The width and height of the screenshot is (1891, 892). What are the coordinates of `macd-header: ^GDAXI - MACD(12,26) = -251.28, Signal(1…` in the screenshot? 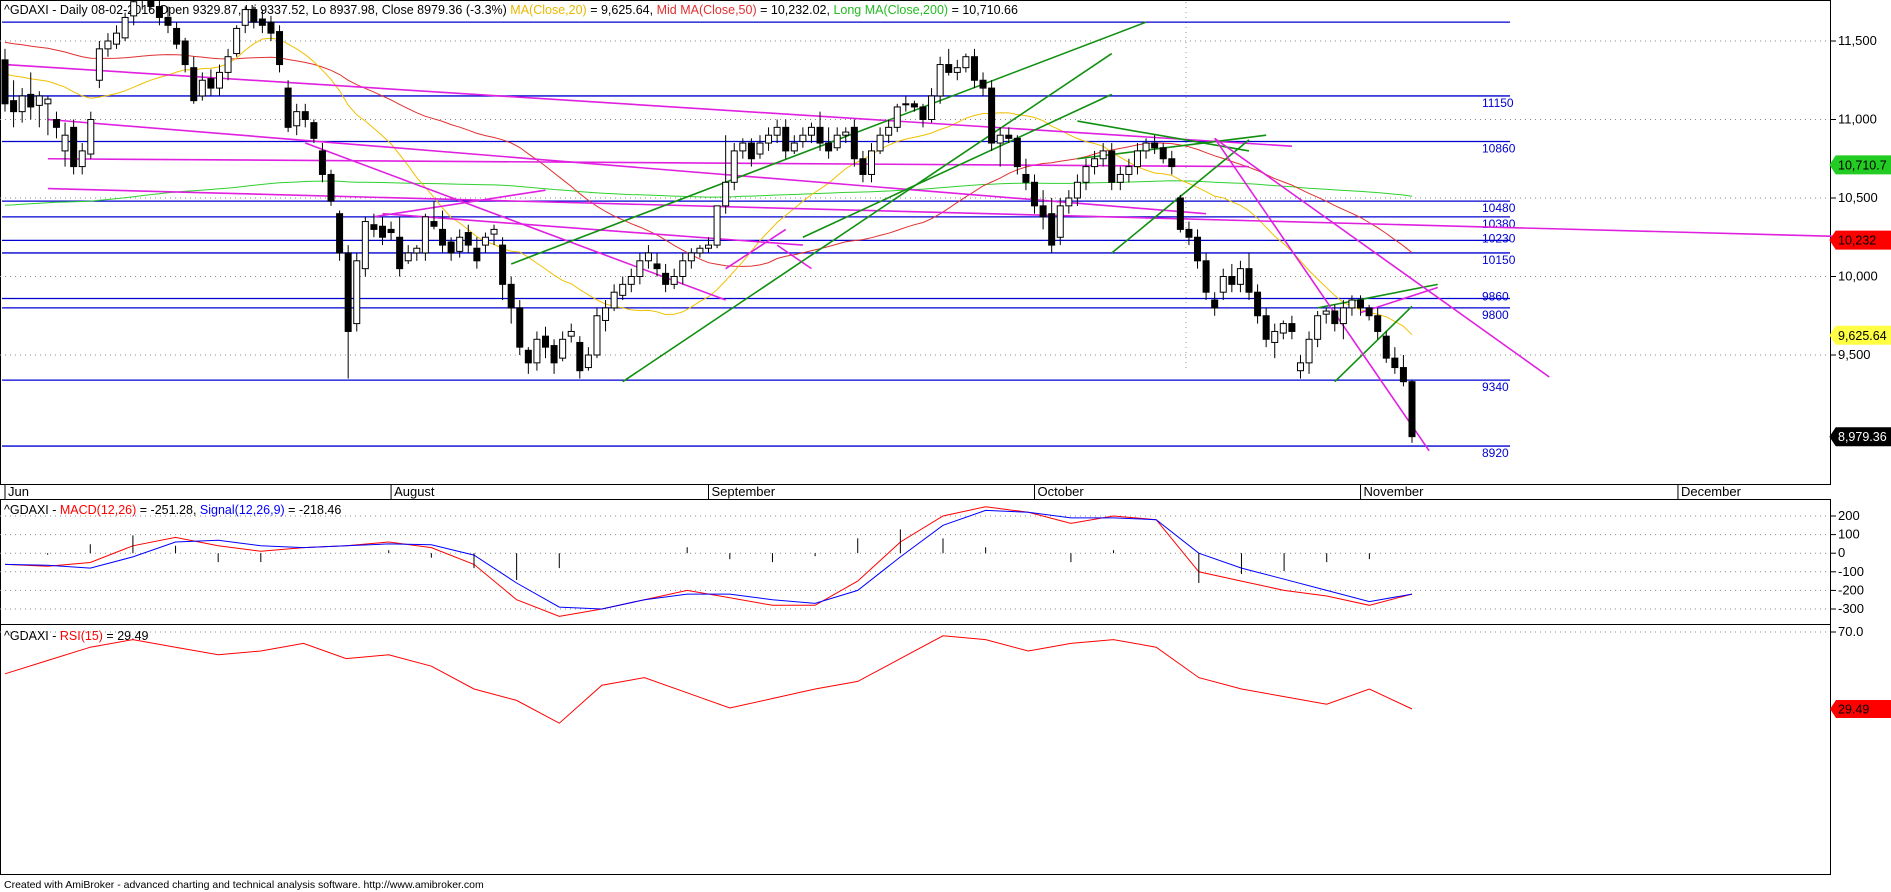 It's located at (172, 510).